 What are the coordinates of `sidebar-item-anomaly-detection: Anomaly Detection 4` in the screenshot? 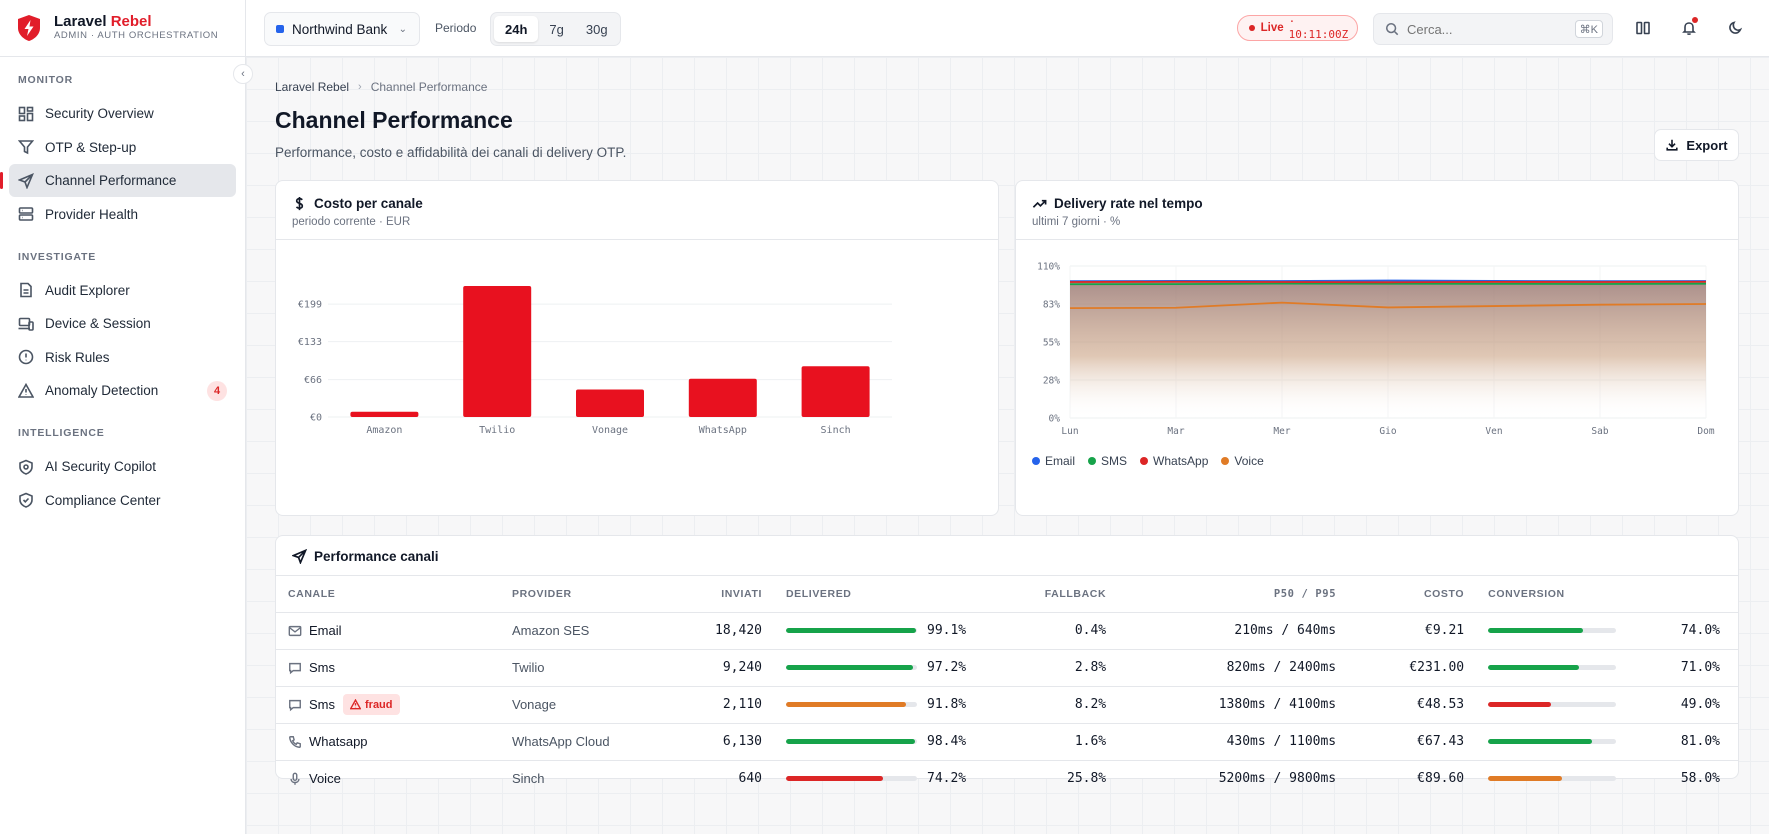 It's located at (122, 390).